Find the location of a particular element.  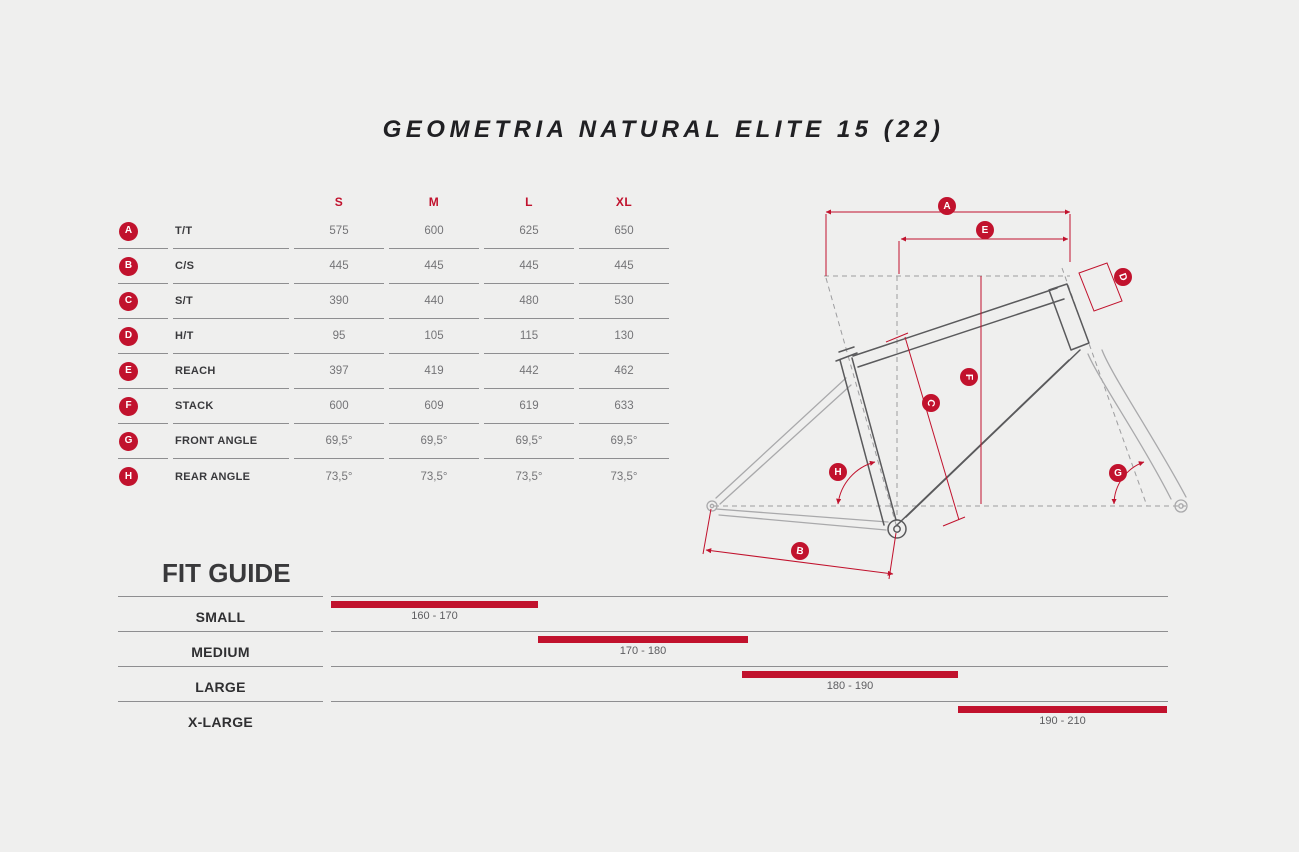

row-badge-cell: B is located at coordinates (143, 266).